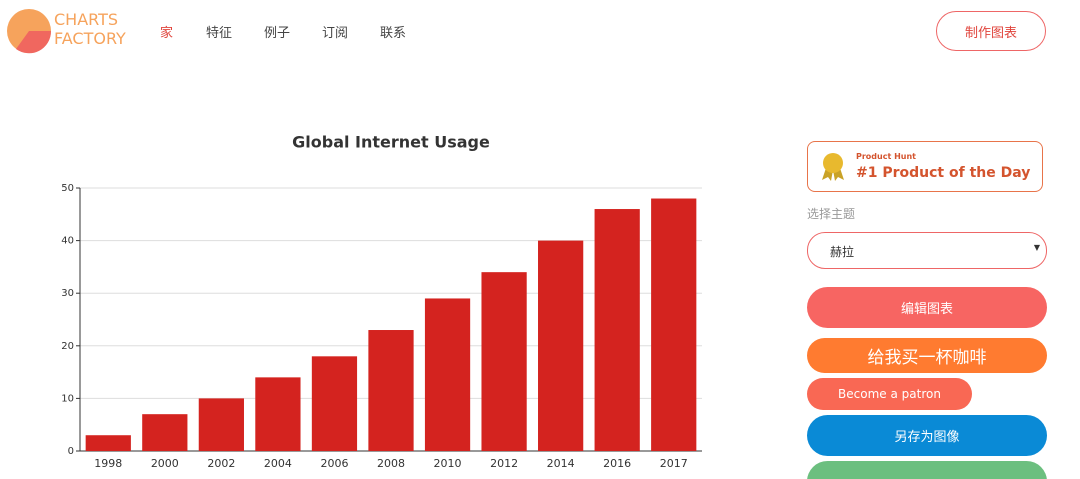  I want to click on x-tick-label: 2000, so click(165, 463).